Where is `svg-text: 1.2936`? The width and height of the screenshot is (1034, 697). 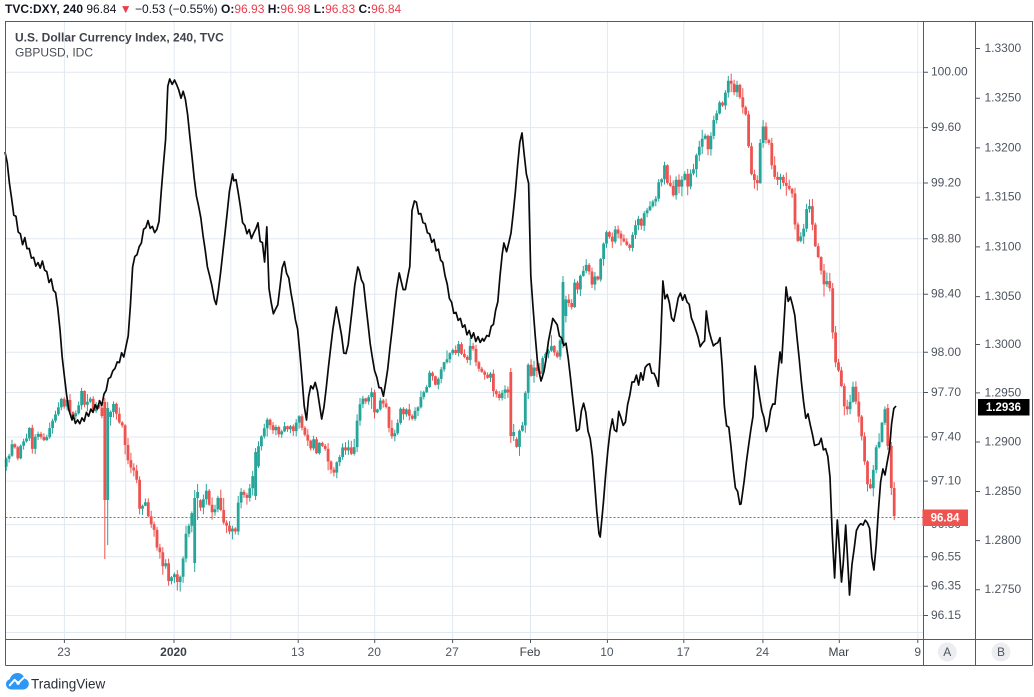 svg-text: 1.2936 is located at coordinates (1003, 408).